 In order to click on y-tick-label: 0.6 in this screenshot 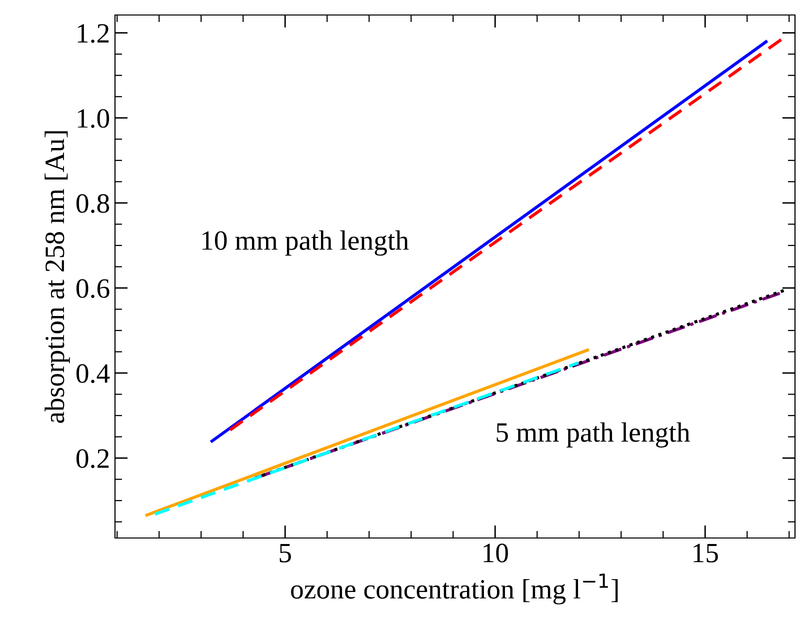, I will do `click(93, 288)`.